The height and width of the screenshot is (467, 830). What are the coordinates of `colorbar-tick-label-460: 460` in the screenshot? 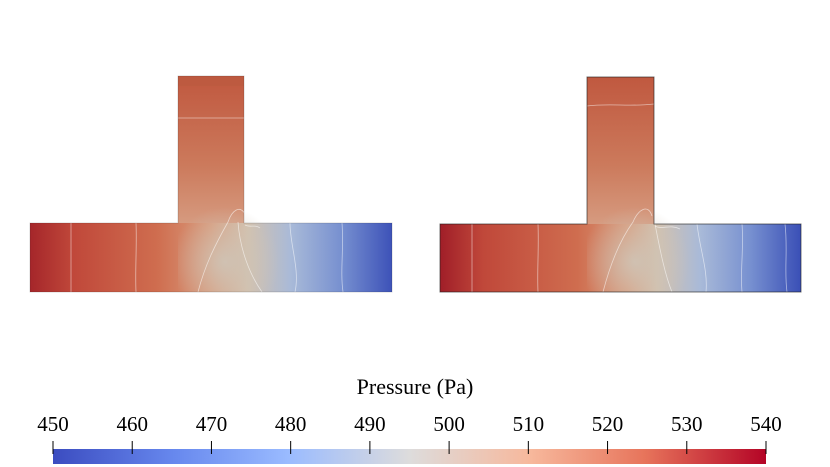 It's located at (132, 424).